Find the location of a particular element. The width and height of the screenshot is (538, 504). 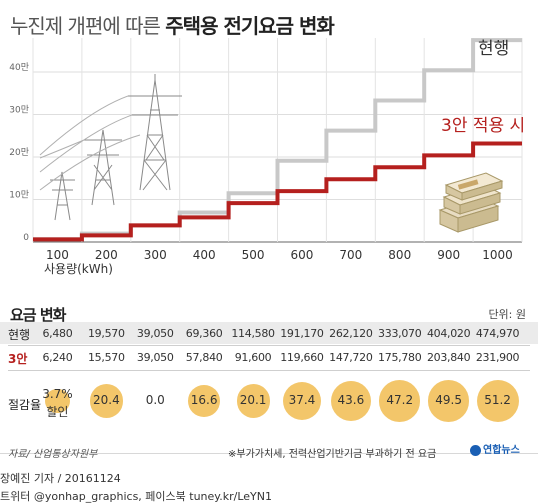

cell-current: 191,170 is located at coordinates (302, 333).